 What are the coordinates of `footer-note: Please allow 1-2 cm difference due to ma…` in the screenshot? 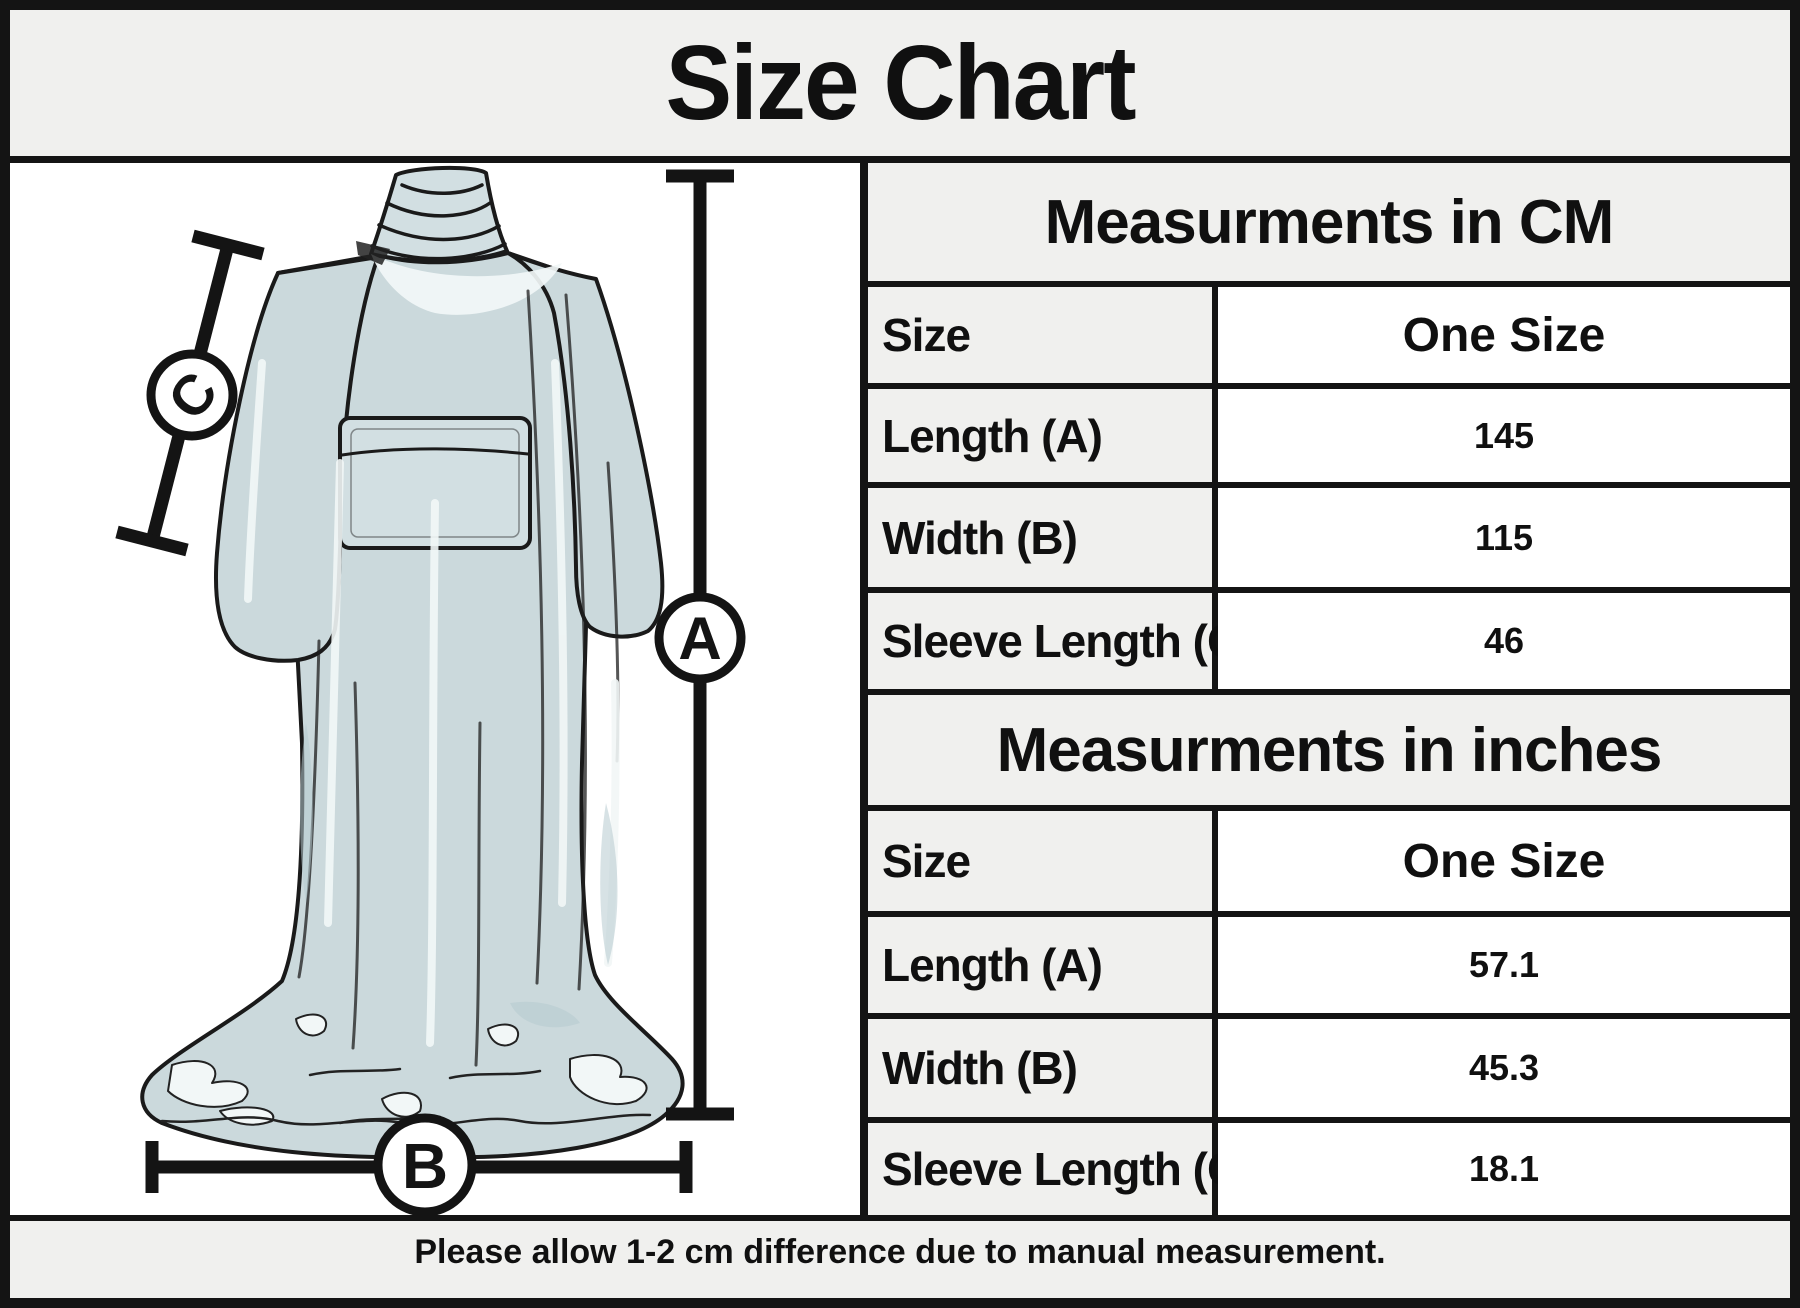 It's located at (900, 1252).